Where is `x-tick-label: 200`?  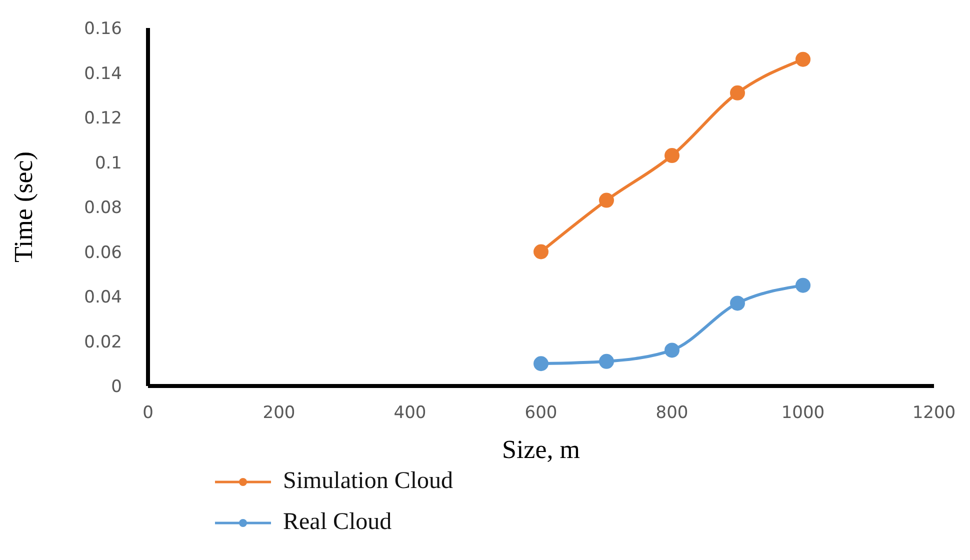
x-tick-label: 200 is located at coordinates (279, 413).